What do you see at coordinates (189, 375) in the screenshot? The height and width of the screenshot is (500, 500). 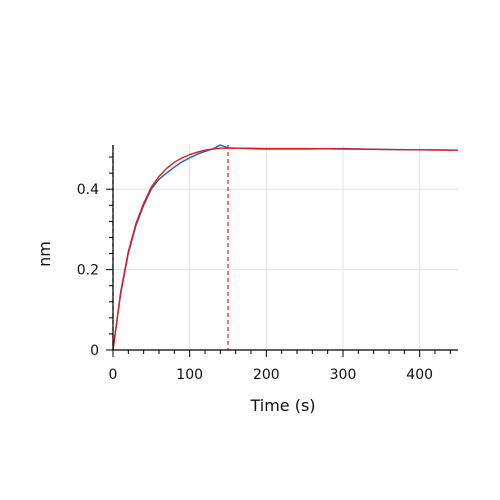 I see `x-tick-label-1: 100` at bounding box center [189, 375].